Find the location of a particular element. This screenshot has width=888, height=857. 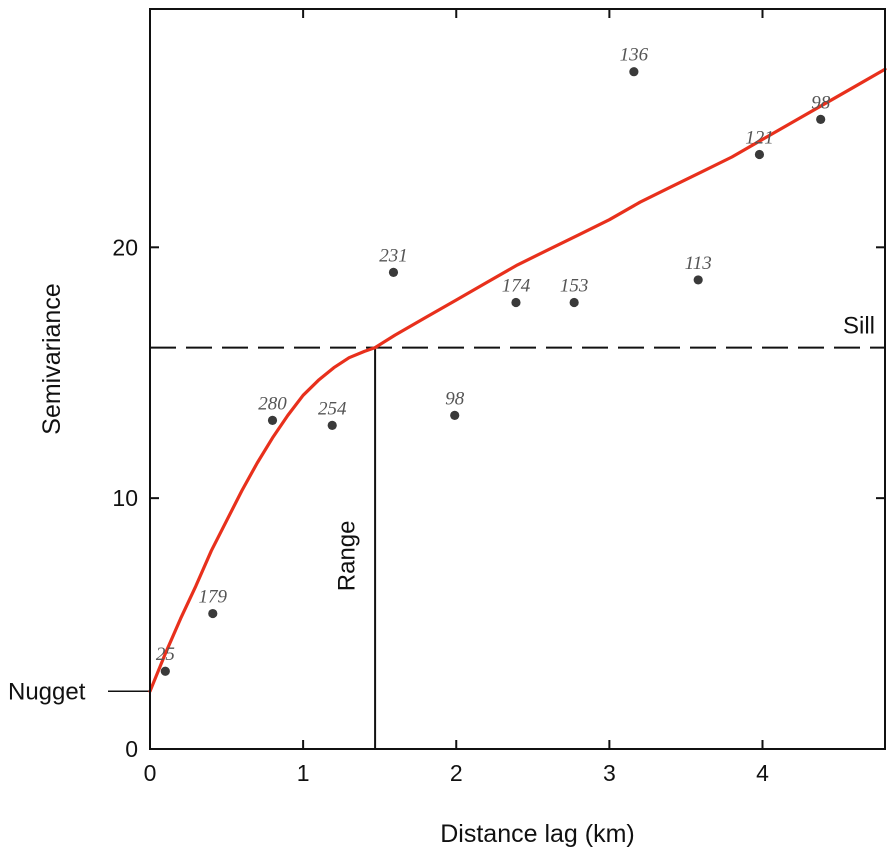

data-point-label: 179 is located at coordinates (213, 597).